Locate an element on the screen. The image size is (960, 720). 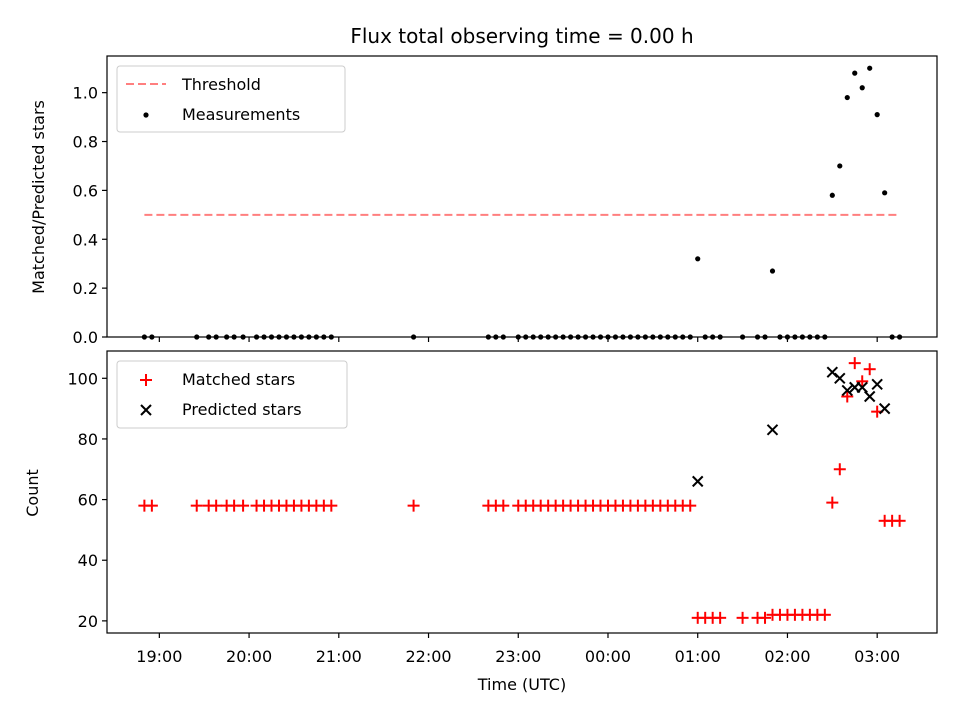
top-legend: Threshold Measurements is located at coordinates (231, 99).